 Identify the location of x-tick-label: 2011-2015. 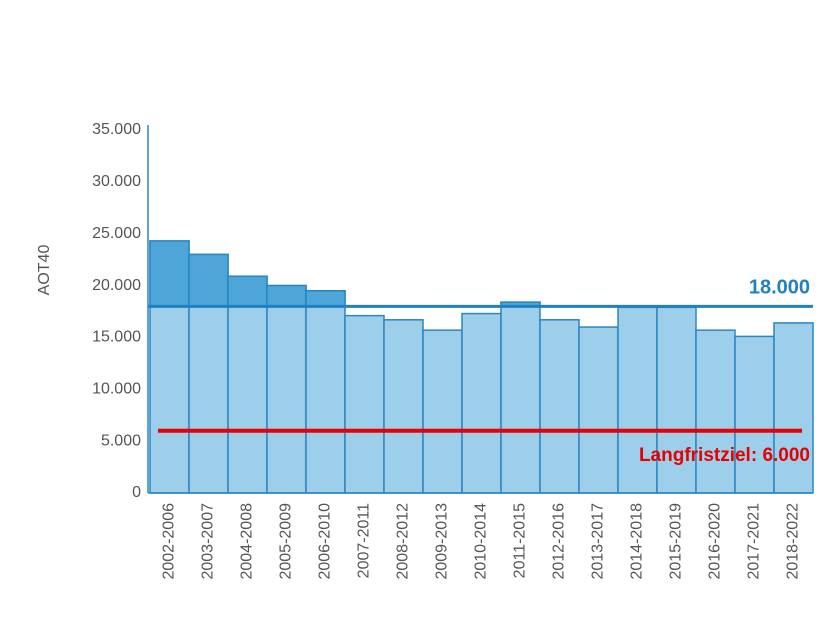
(520, 540).